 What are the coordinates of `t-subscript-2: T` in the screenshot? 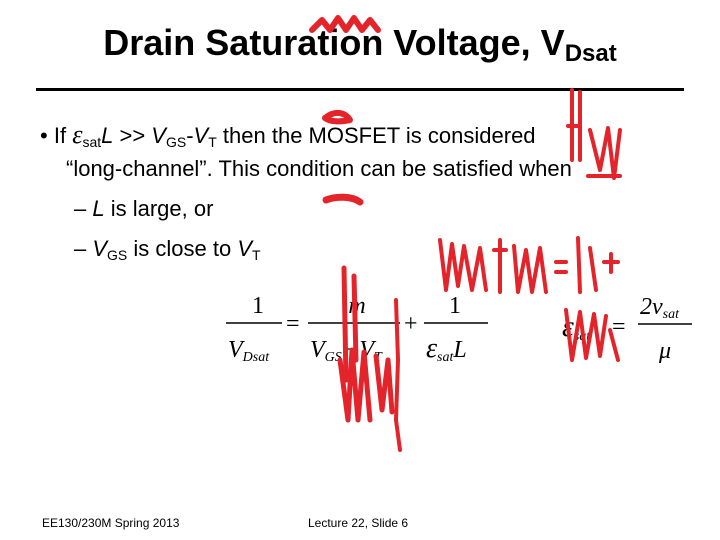 It's located at (256, 255).